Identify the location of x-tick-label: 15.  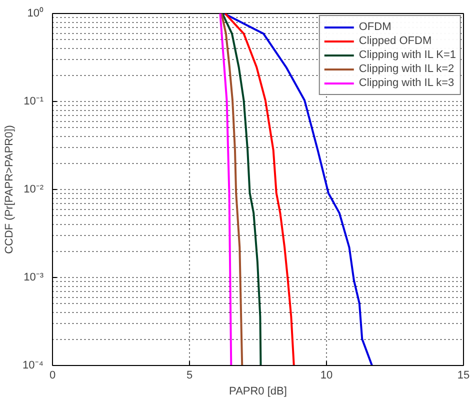
(463, 376).